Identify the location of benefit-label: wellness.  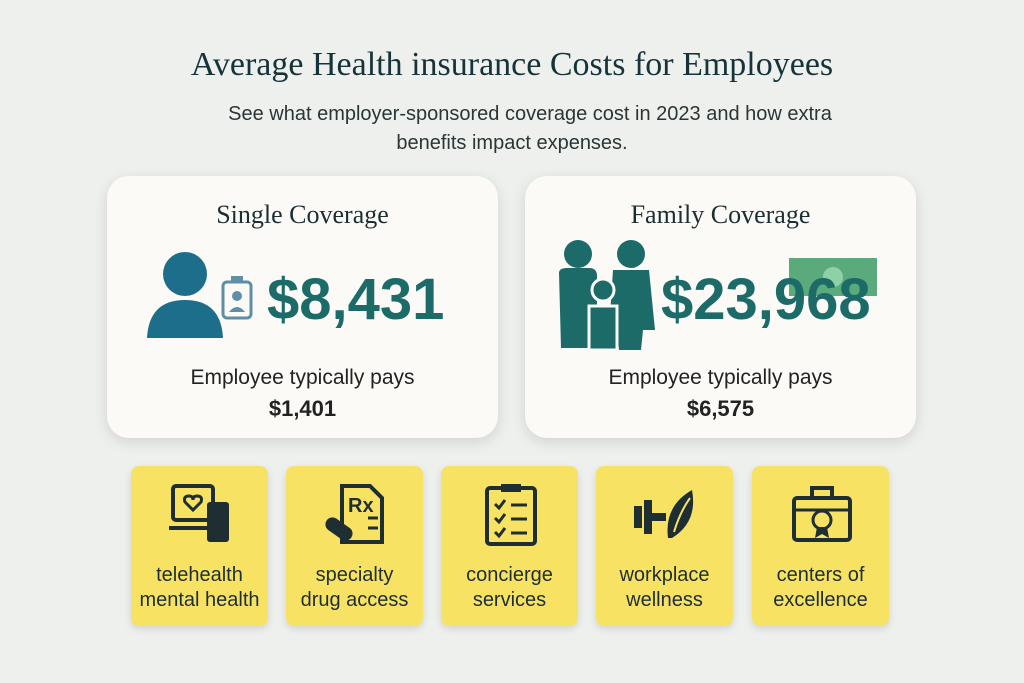
(664, 600).